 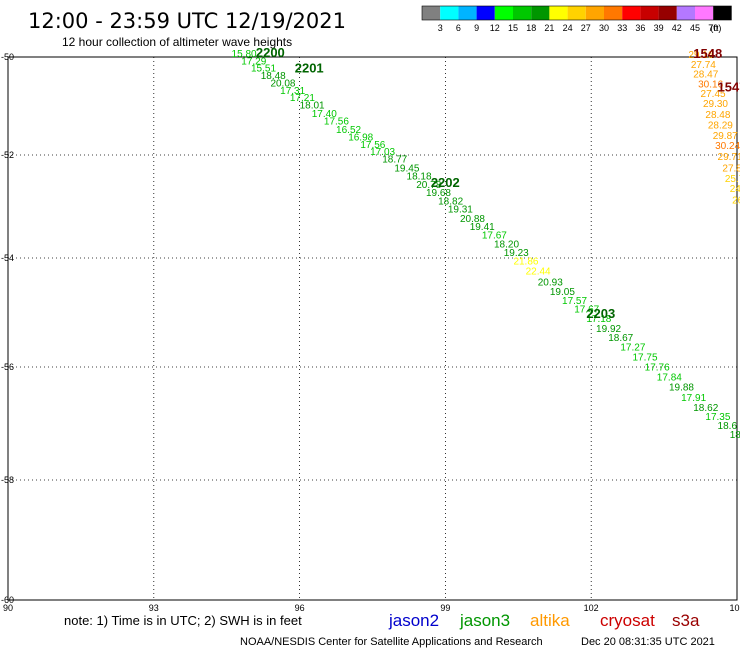 What do you see at coordinates (445, 182) in the screenshot?
I see `time-label: 2202` at bounding box center [445, 182].